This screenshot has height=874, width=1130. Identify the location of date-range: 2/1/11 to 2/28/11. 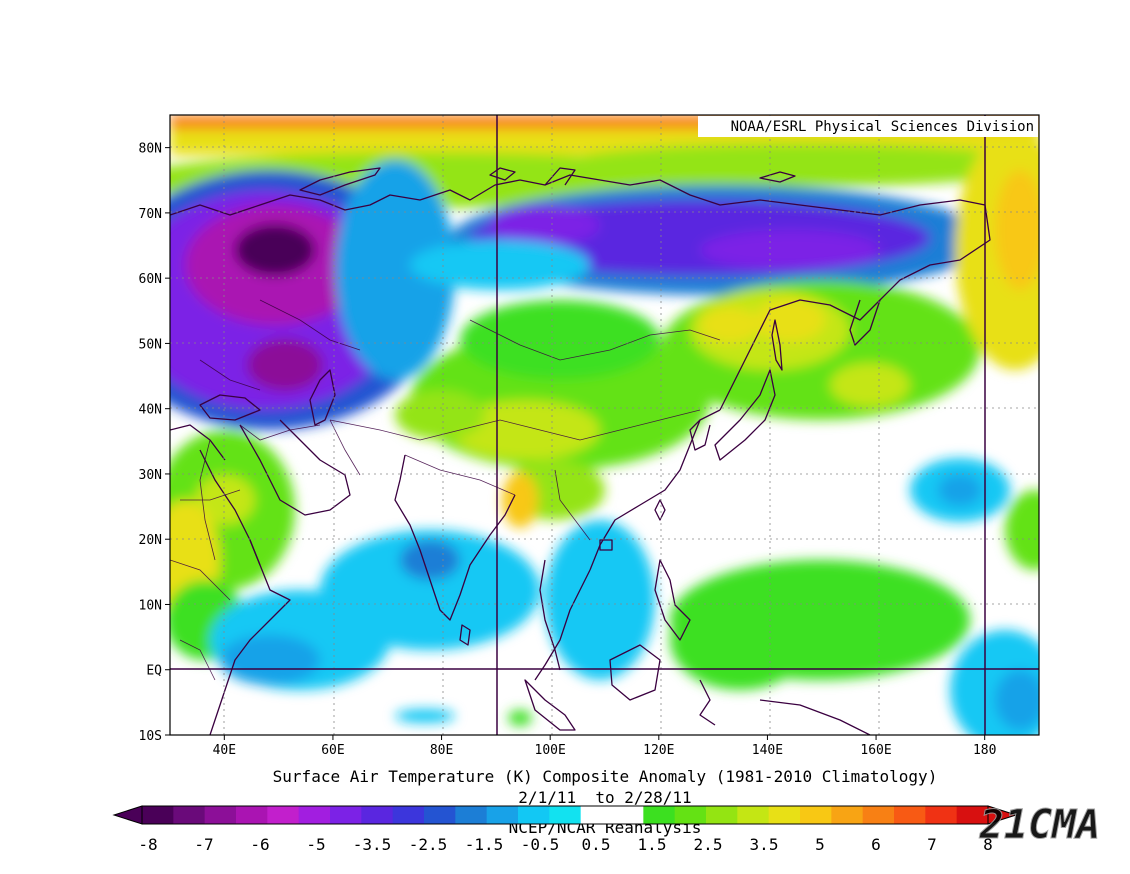
(604, 797).